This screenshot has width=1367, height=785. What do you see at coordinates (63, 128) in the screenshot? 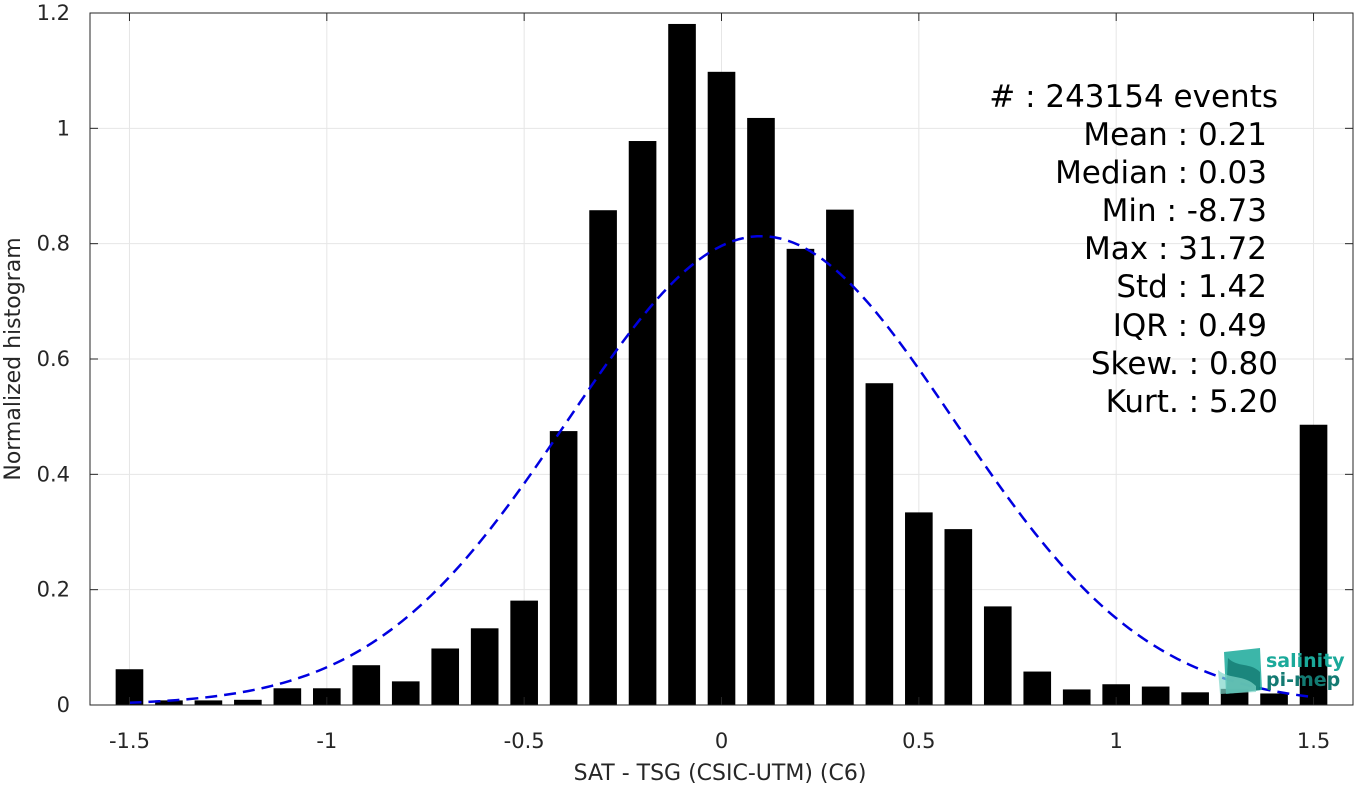
I see `y-tick-label: 1` at bounding box center [63, 128].